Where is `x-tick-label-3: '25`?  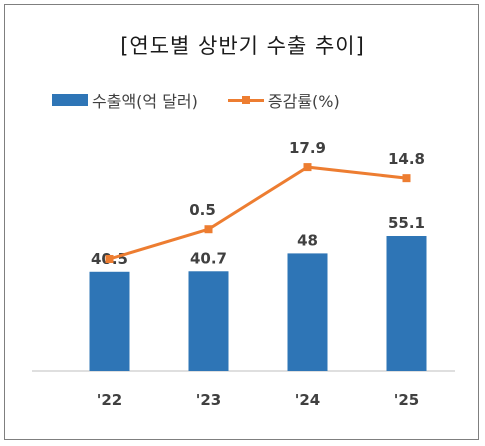
x-tick-label-3: '25 is located at coordinates (406, 400).